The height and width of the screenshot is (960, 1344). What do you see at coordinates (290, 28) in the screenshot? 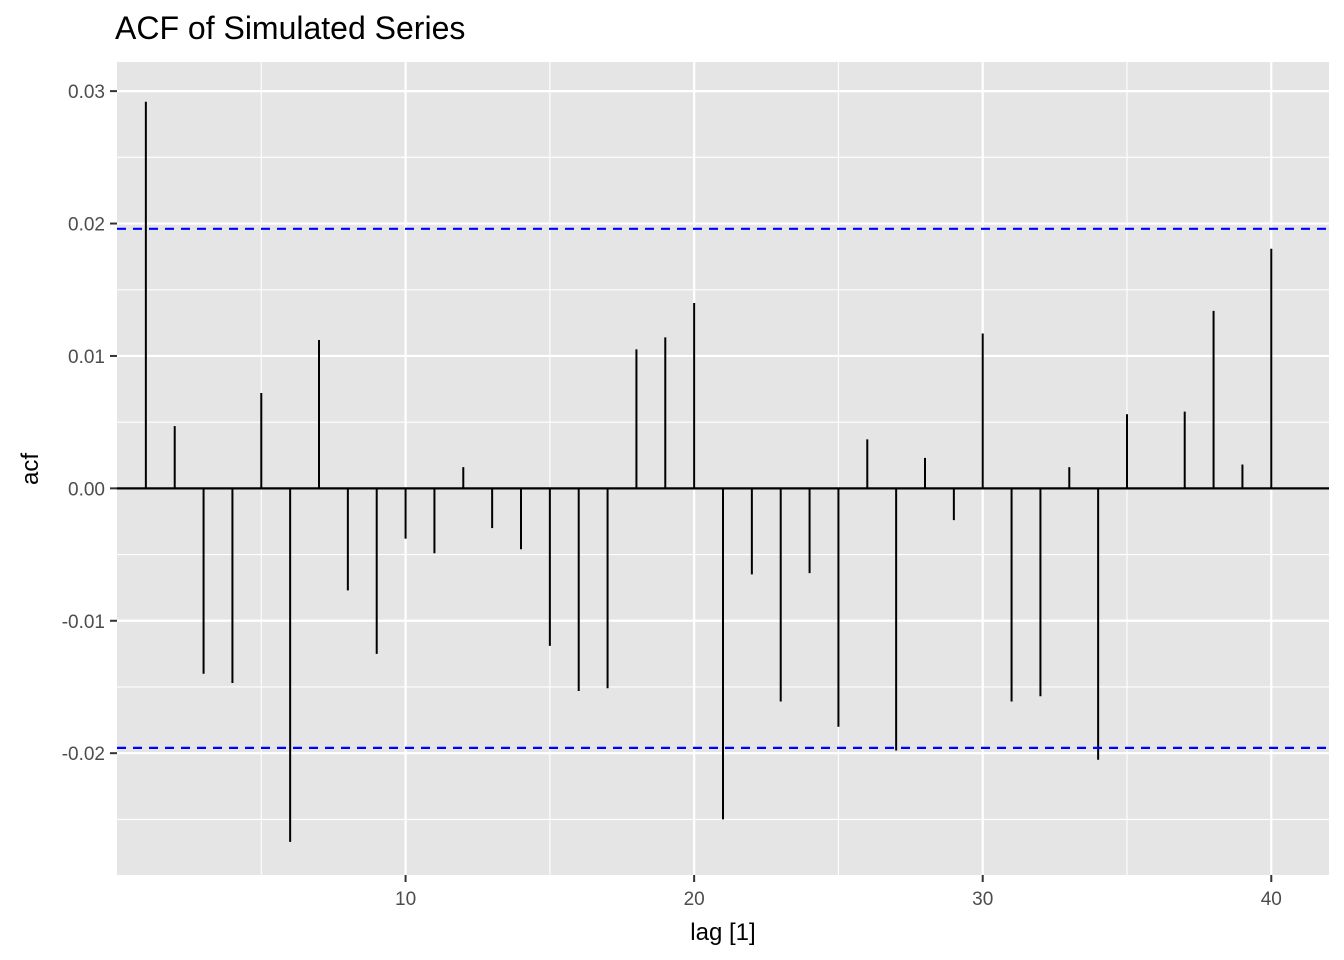
I see `chart-title: ACF of Simulated Series` at bounding box center [290, 28].